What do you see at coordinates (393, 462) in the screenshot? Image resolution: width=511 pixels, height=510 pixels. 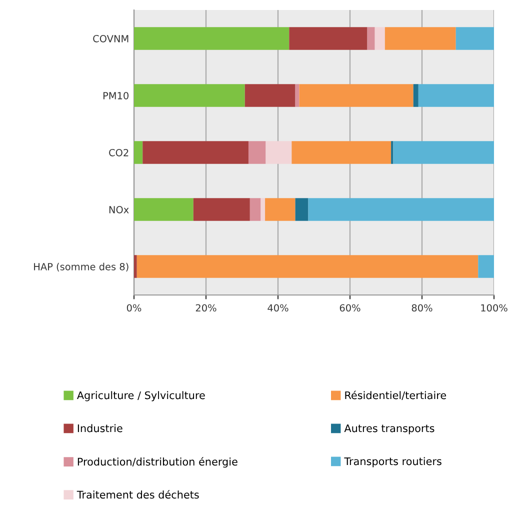 I see `legend-label: Transports routiers` at bounding box center [393, 462].